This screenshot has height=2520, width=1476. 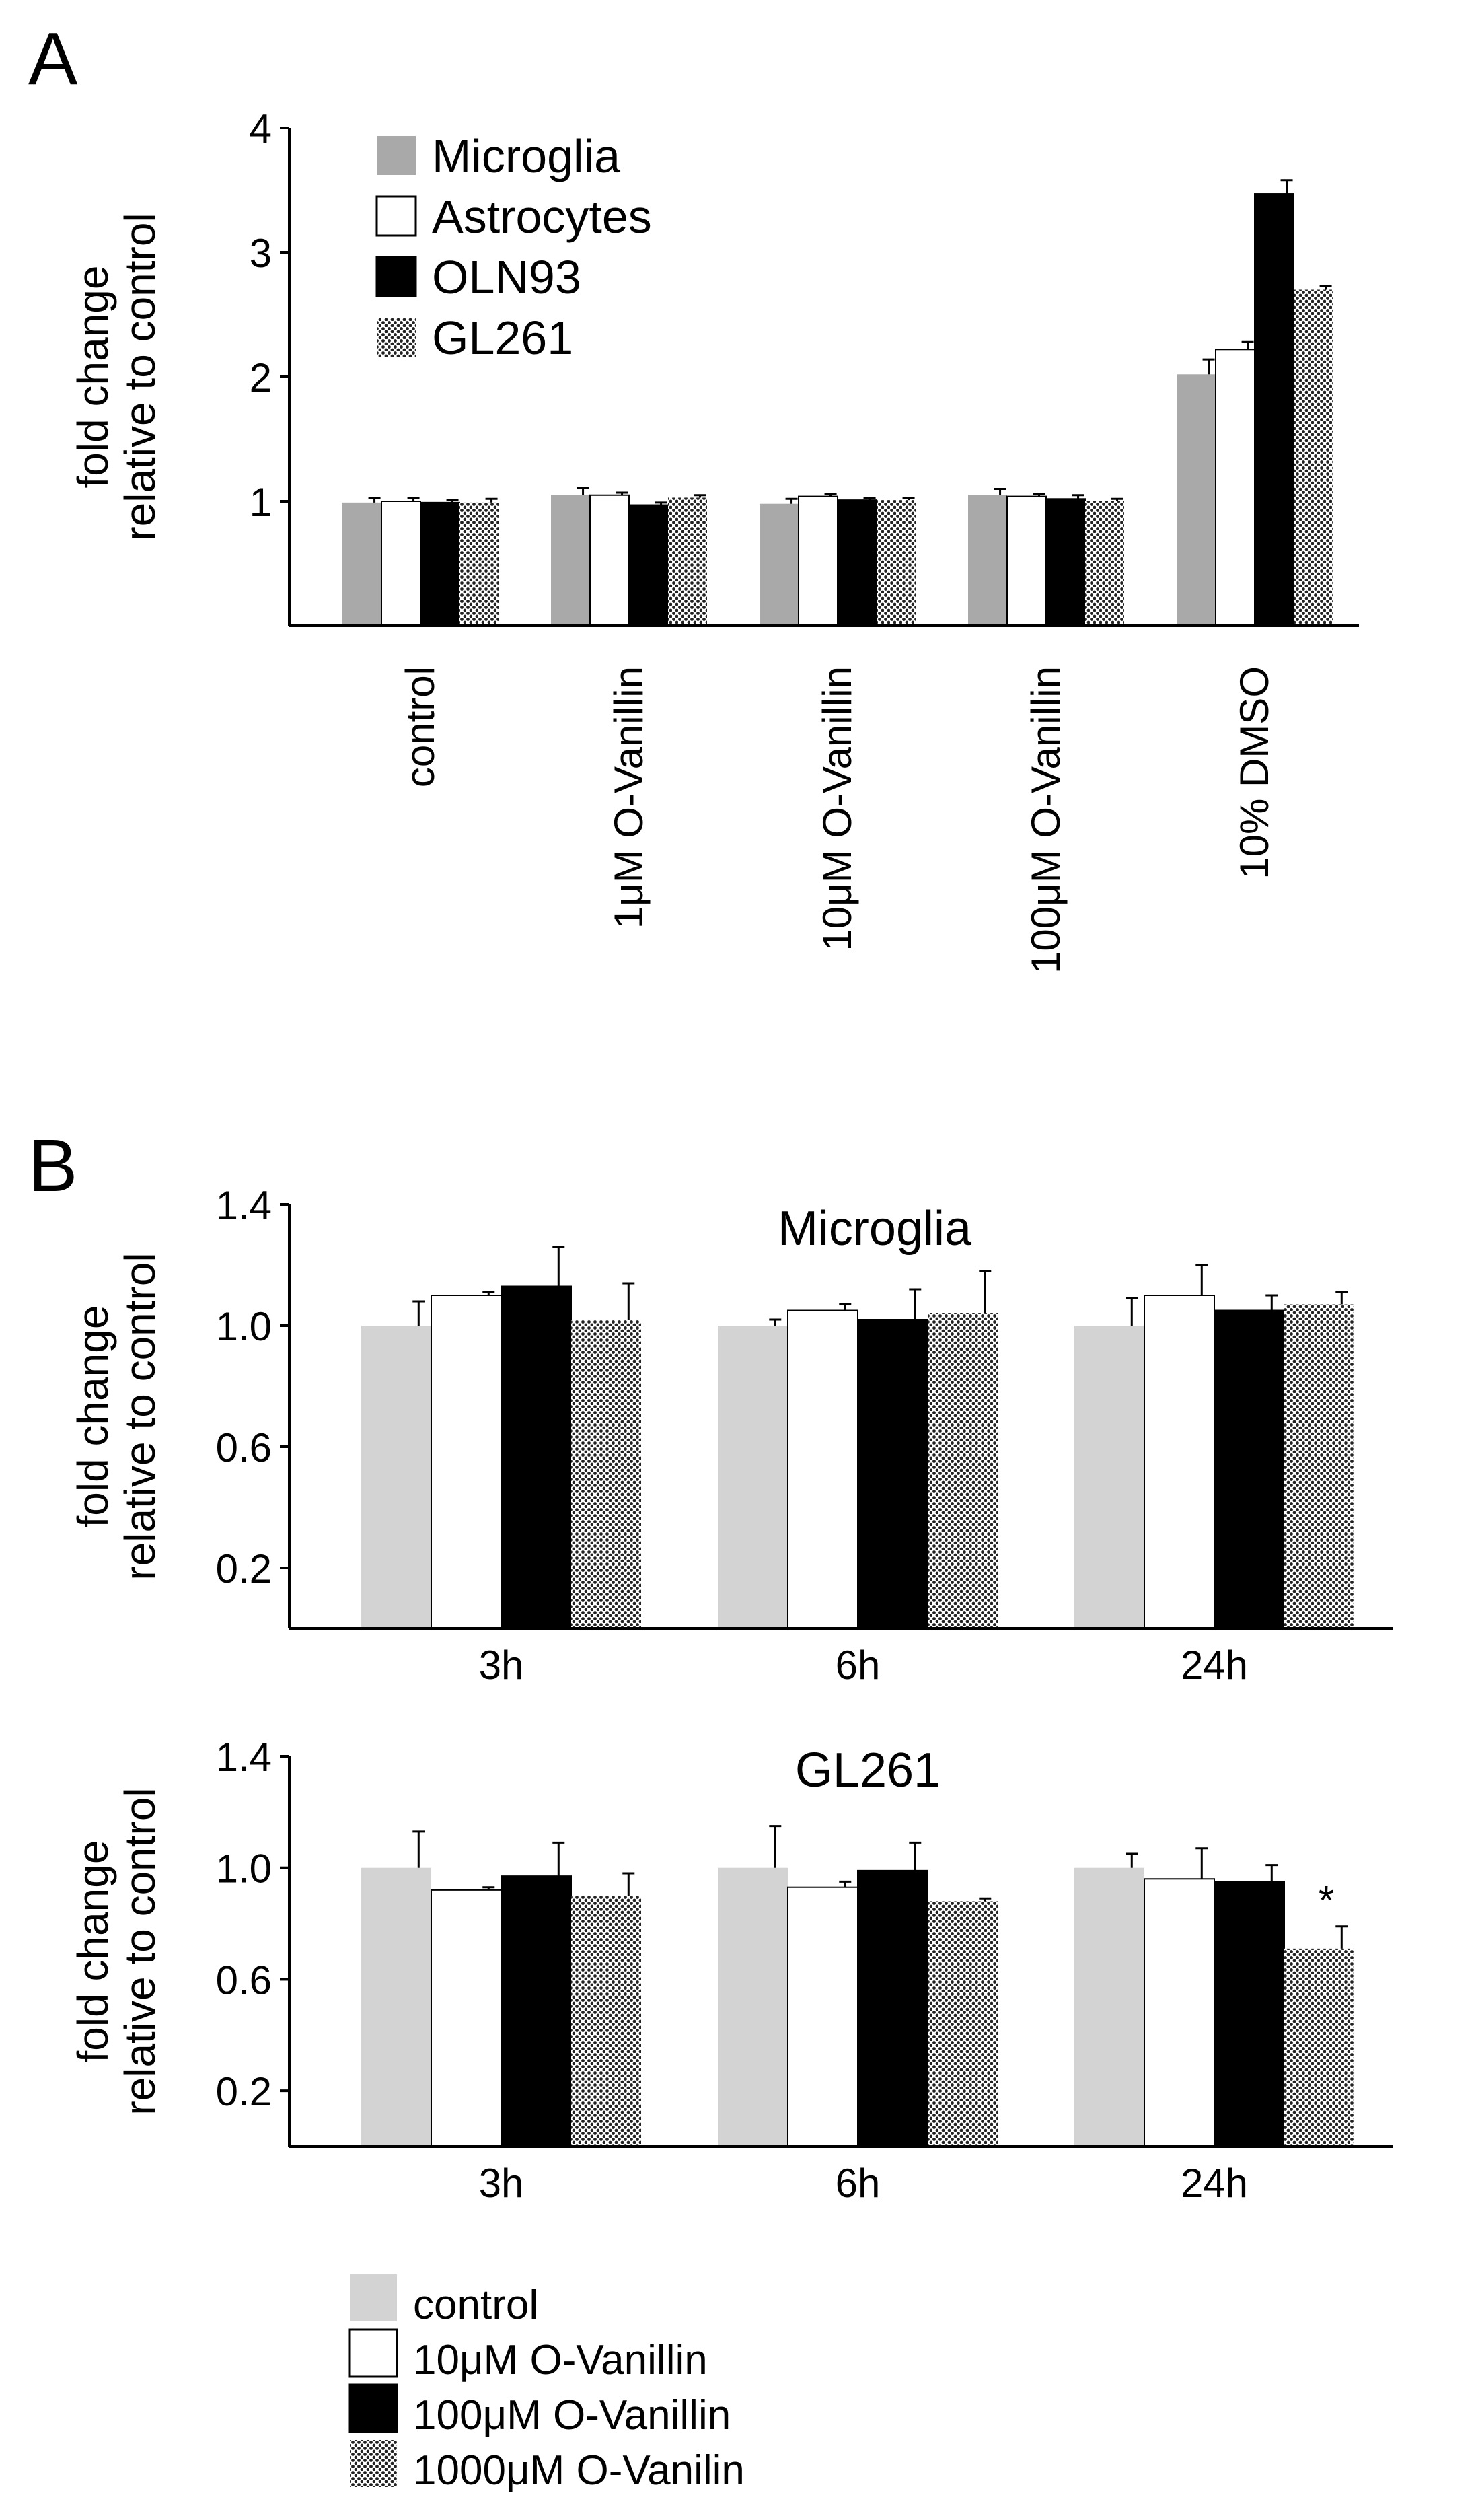 I want to click on legend-swatch-control, so click(x=374, y=2297).